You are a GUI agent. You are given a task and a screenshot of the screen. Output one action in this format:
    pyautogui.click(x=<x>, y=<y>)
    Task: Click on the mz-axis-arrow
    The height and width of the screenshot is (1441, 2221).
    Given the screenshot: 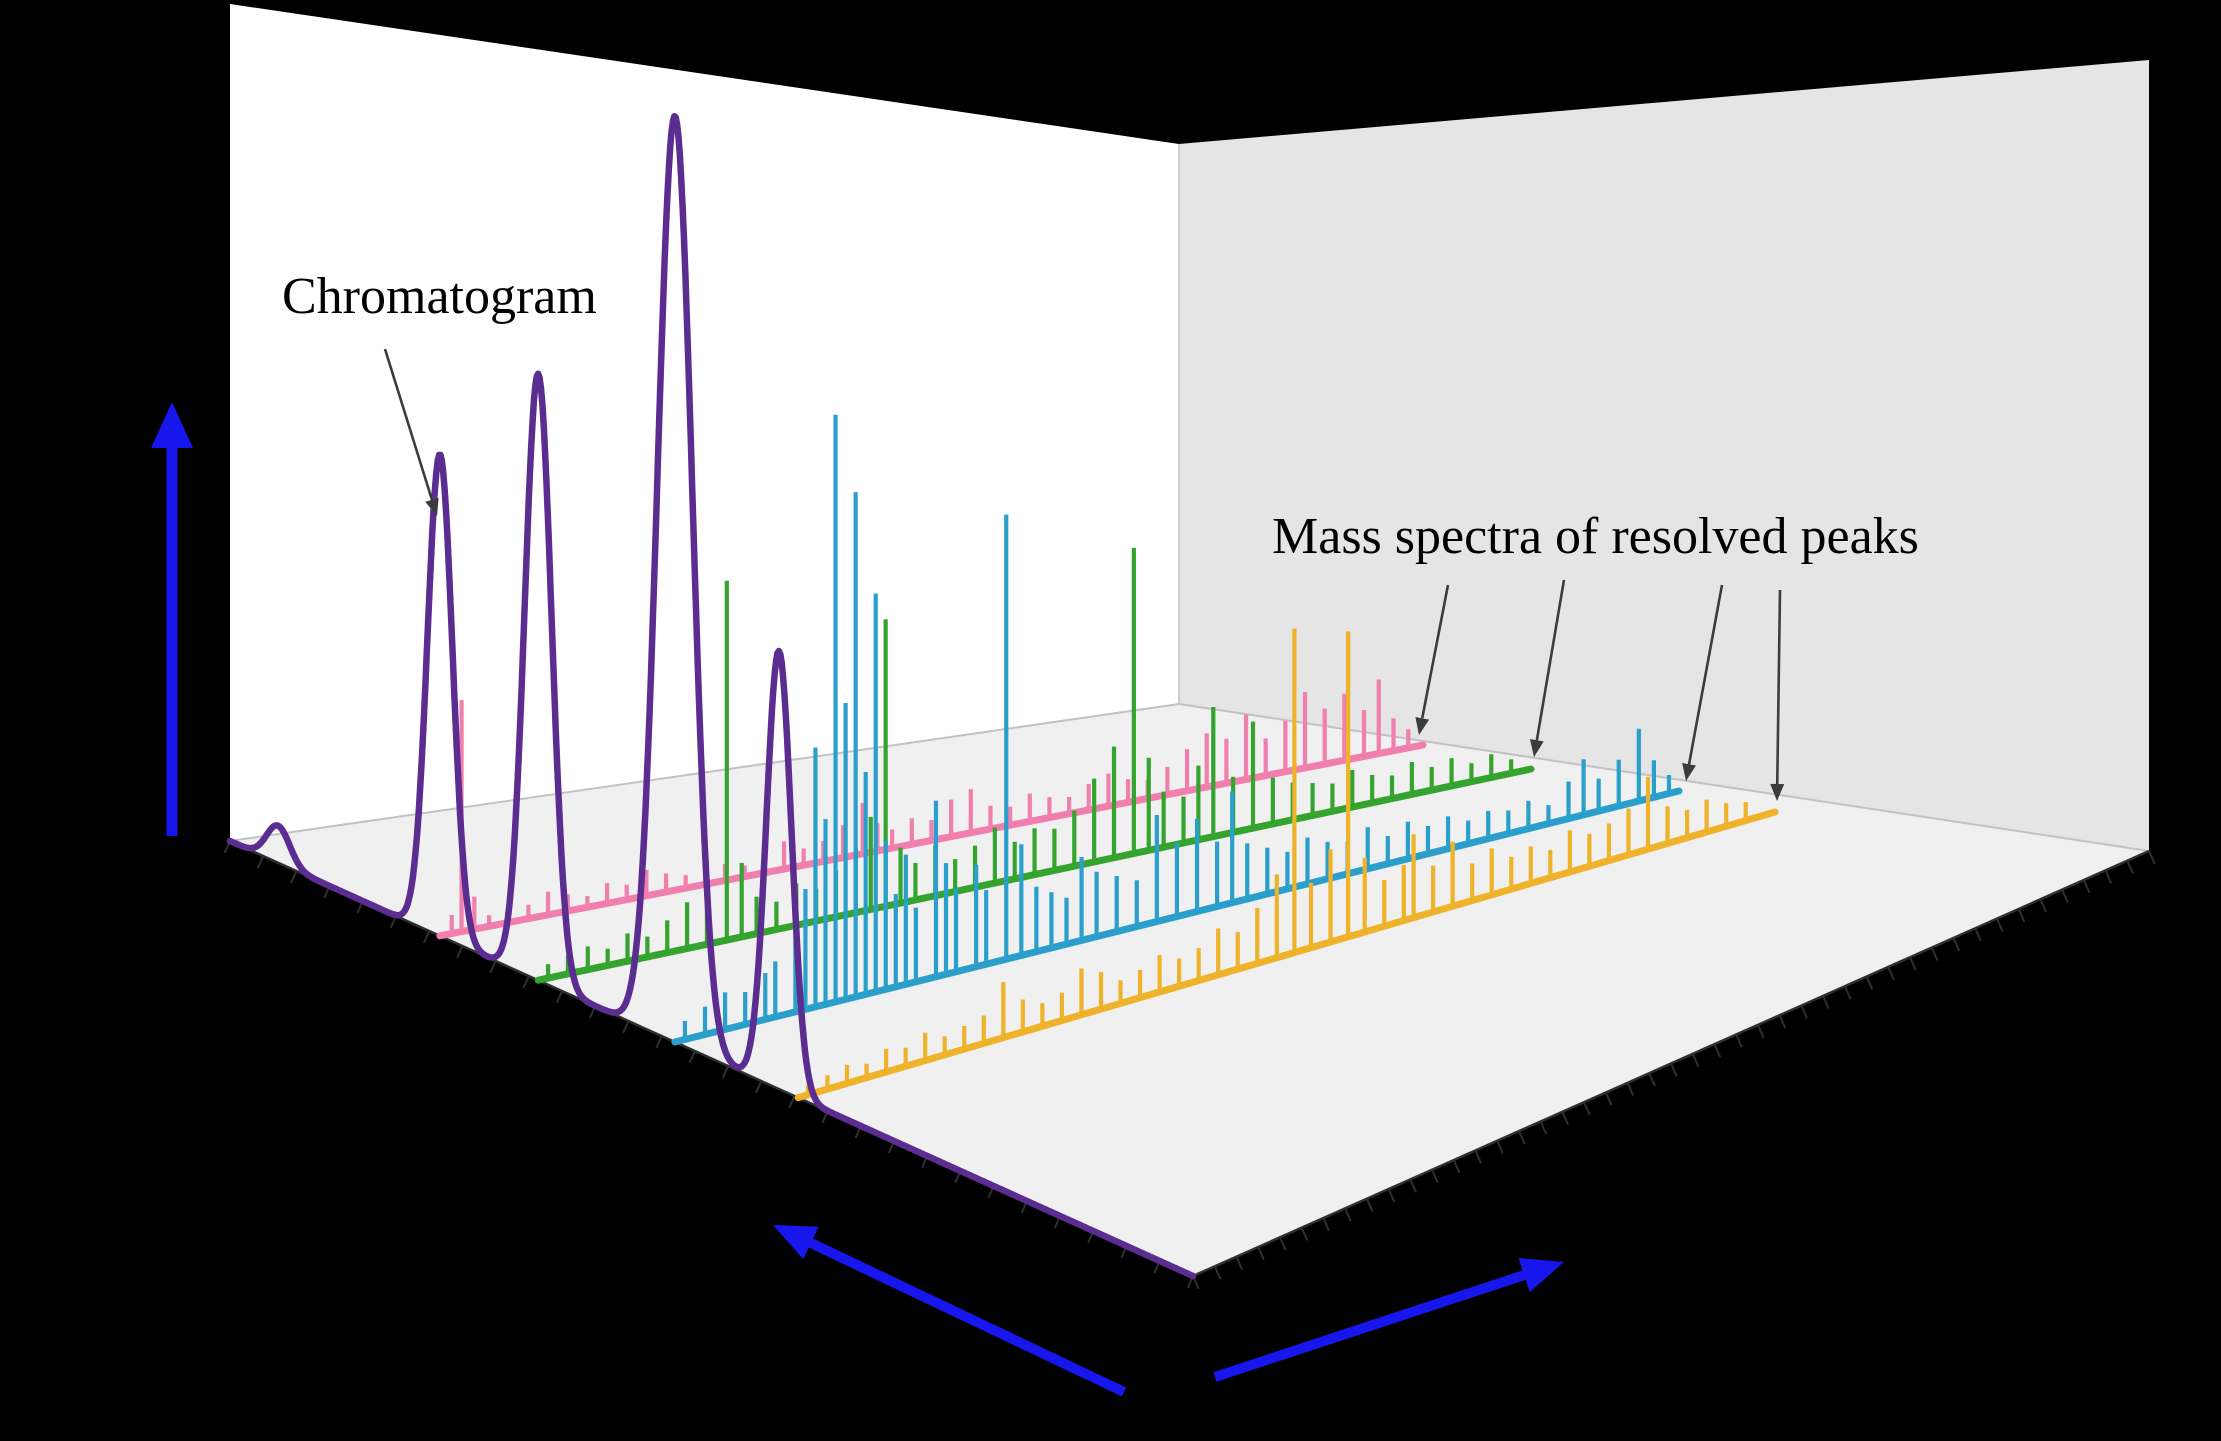 What is the action you would take?
    pyautogui.click(x=1388, y=1320)
    